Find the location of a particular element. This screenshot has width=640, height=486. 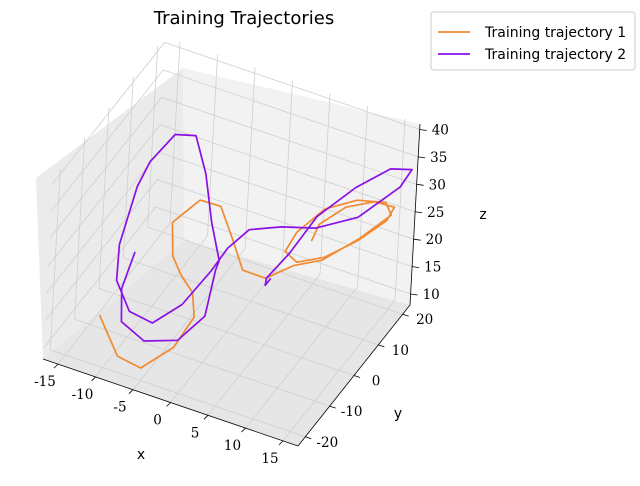

z-tick-label-1: 15 is located at coordinates (432, 268).